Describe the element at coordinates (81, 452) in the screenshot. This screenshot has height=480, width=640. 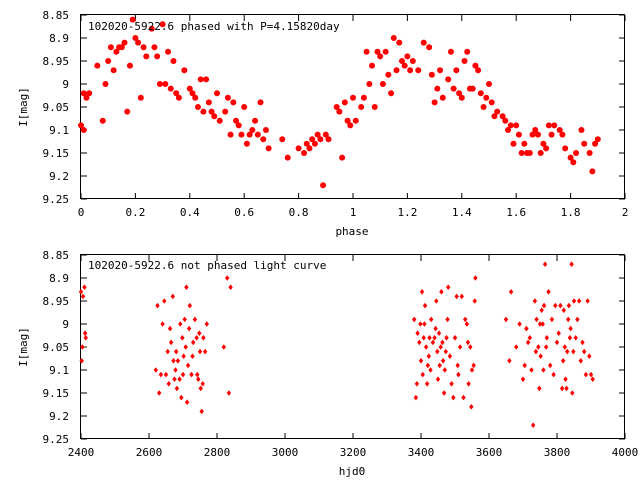
I see `unphased-x-tick-label: 2400` at that location.